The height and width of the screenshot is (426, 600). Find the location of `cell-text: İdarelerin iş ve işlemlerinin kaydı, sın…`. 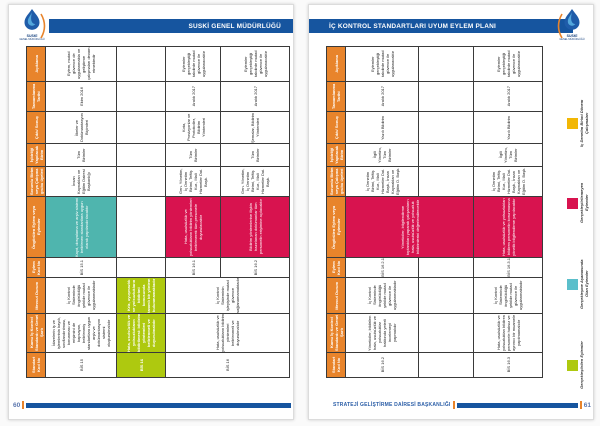

cell-text: İdarelerin iş ve işlemlerinin kaydı, sın… is located at coordinates (81, 333).